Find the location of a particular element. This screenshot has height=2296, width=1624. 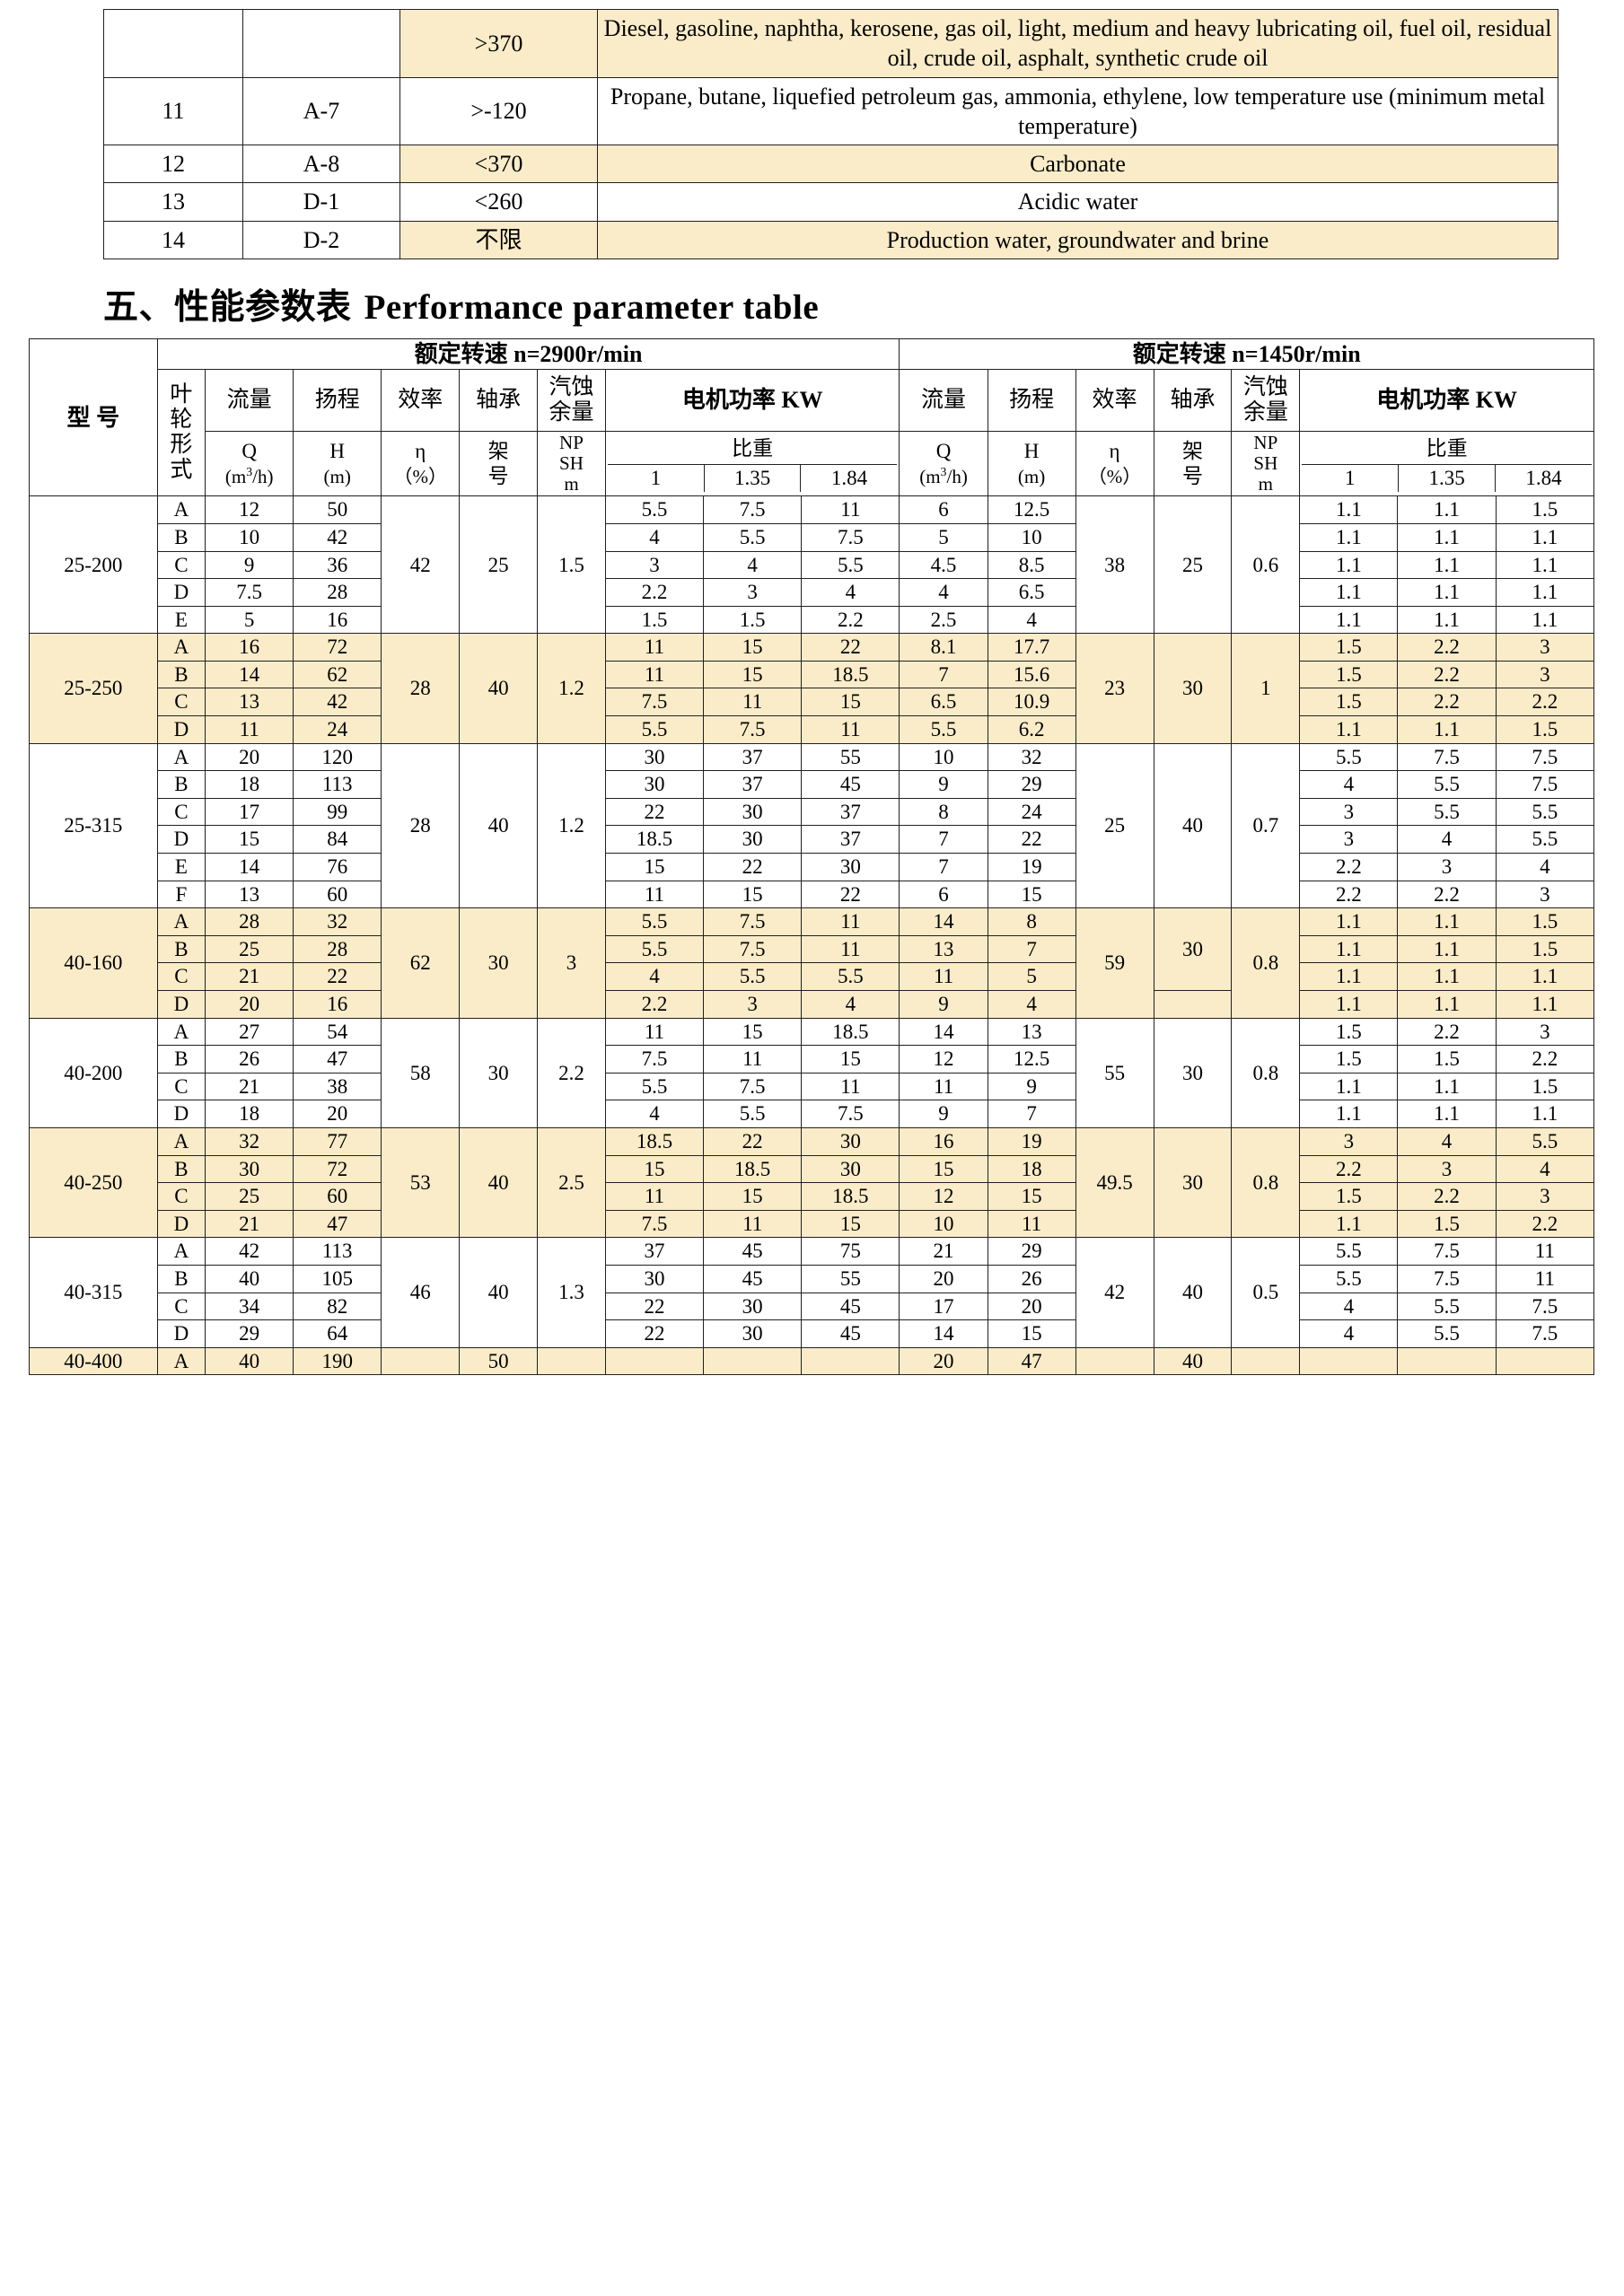

bearing-2900-cell: 30 is located at coordinates (499, 1072).